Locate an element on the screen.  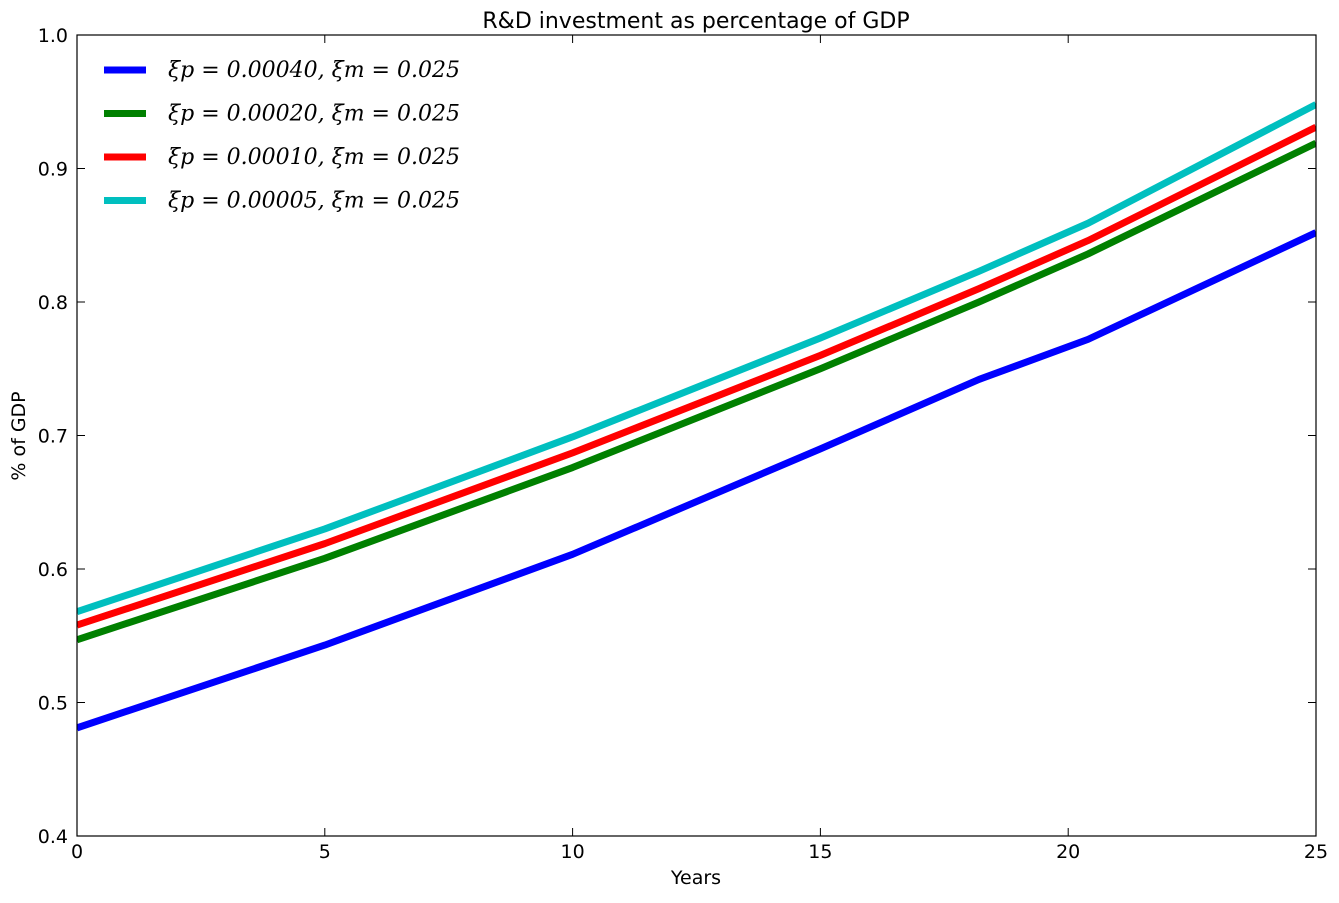
y-tick-label: 0.9 is located at coordinates (53, 170).